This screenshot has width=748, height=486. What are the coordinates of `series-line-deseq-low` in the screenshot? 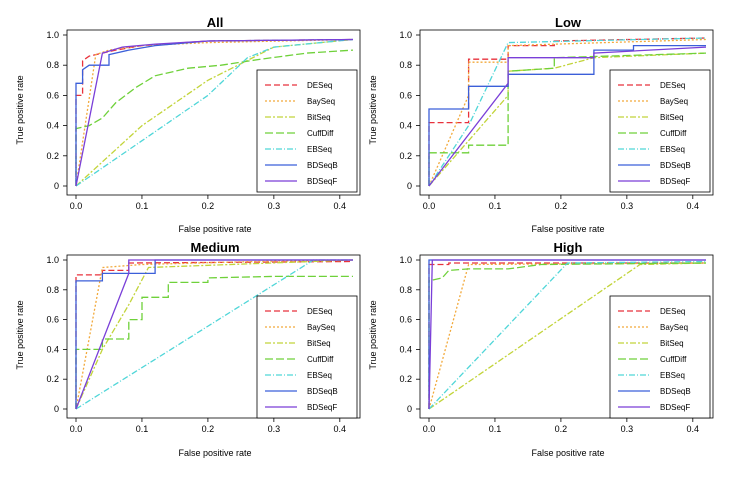 It's located at (567, 111).